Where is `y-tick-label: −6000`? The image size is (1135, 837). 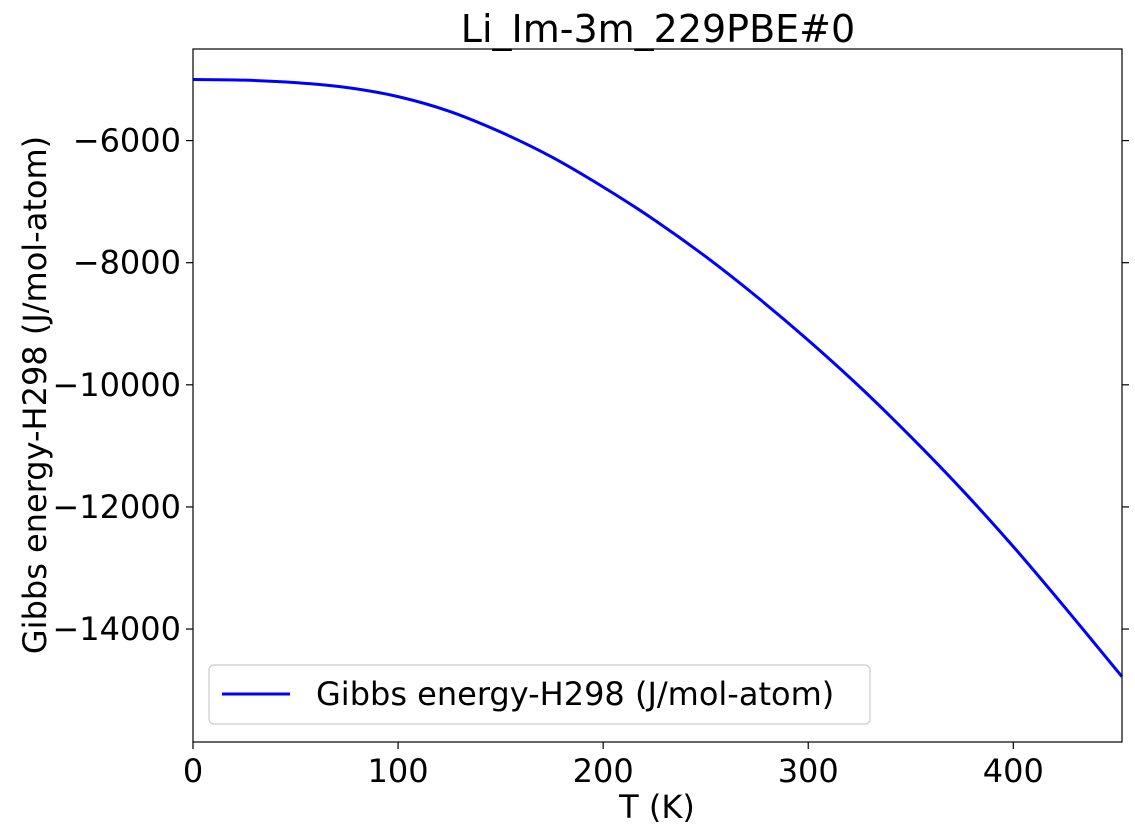 y-tick-label: −6000 is located at coordinates (127, 141).